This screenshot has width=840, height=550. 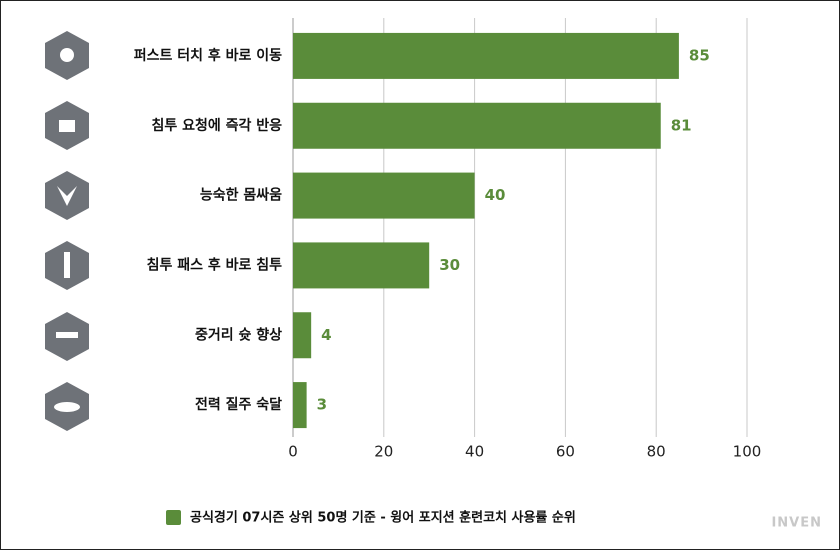 What do you see at coordinates (238, 404) in the screenshot?
I see `y-tick-label: 전력 질주 숙달` at bounding box center [238, 404].